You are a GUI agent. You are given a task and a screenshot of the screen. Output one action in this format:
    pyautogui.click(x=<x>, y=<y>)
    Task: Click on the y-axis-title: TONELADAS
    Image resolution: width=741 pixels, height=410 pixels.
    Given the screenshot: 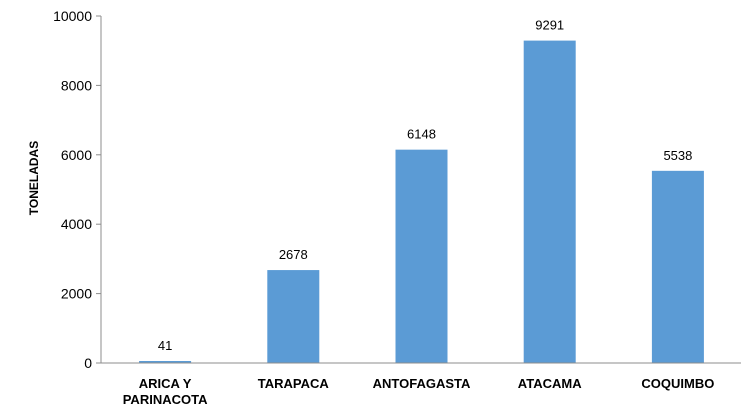 What is the action you would take?
    pyautogui.click(x=34, y=178)
    